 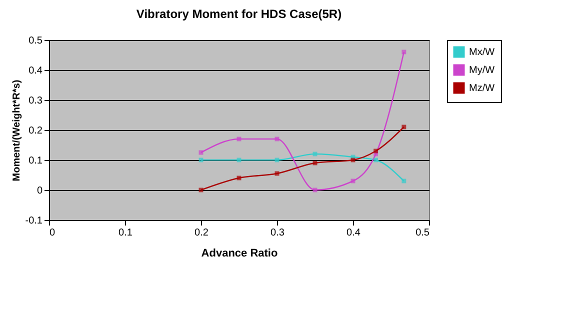 I want to click on x-tick-label: 0.5, so click(x=423, y=233).